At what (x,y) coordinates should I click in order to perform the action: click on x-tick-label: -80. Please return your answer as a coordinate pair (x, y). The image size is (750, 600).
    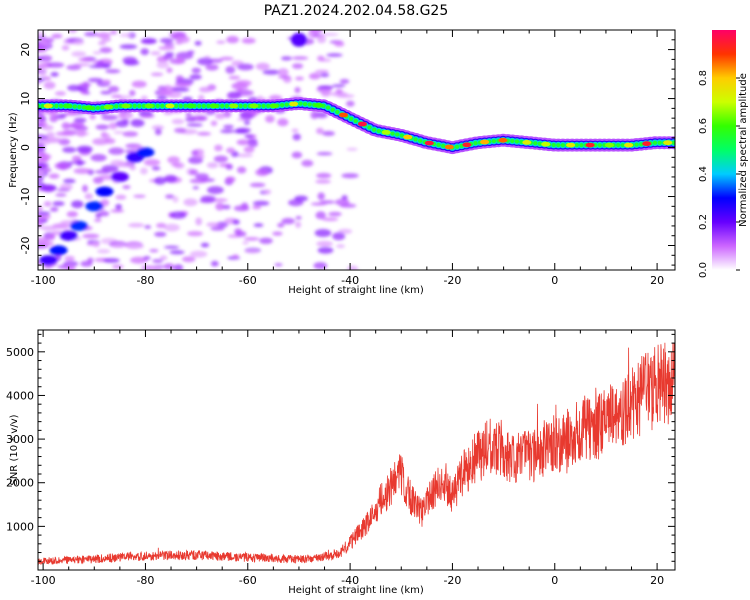
    Looking at the image, I should click on (145, 280).